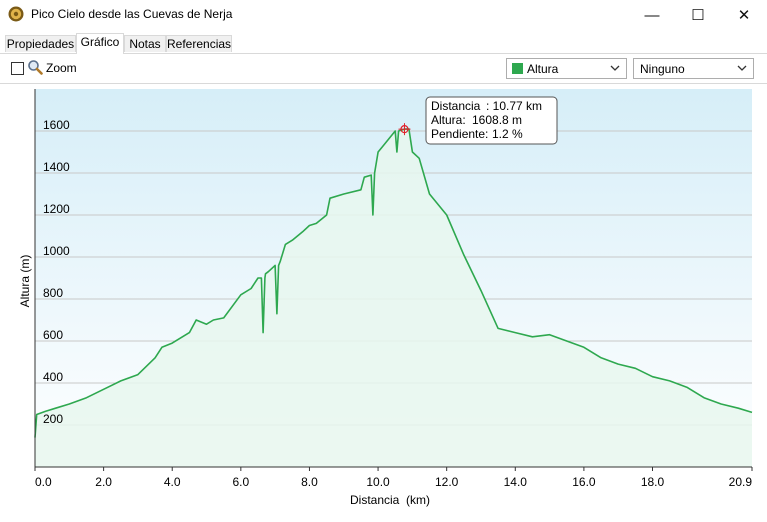 The width and height of the screenshot is (767, 522). Describe the element at coordinates (40, 43) in the screenshot. I see `tab-propiedades: Propiedades` at that location.